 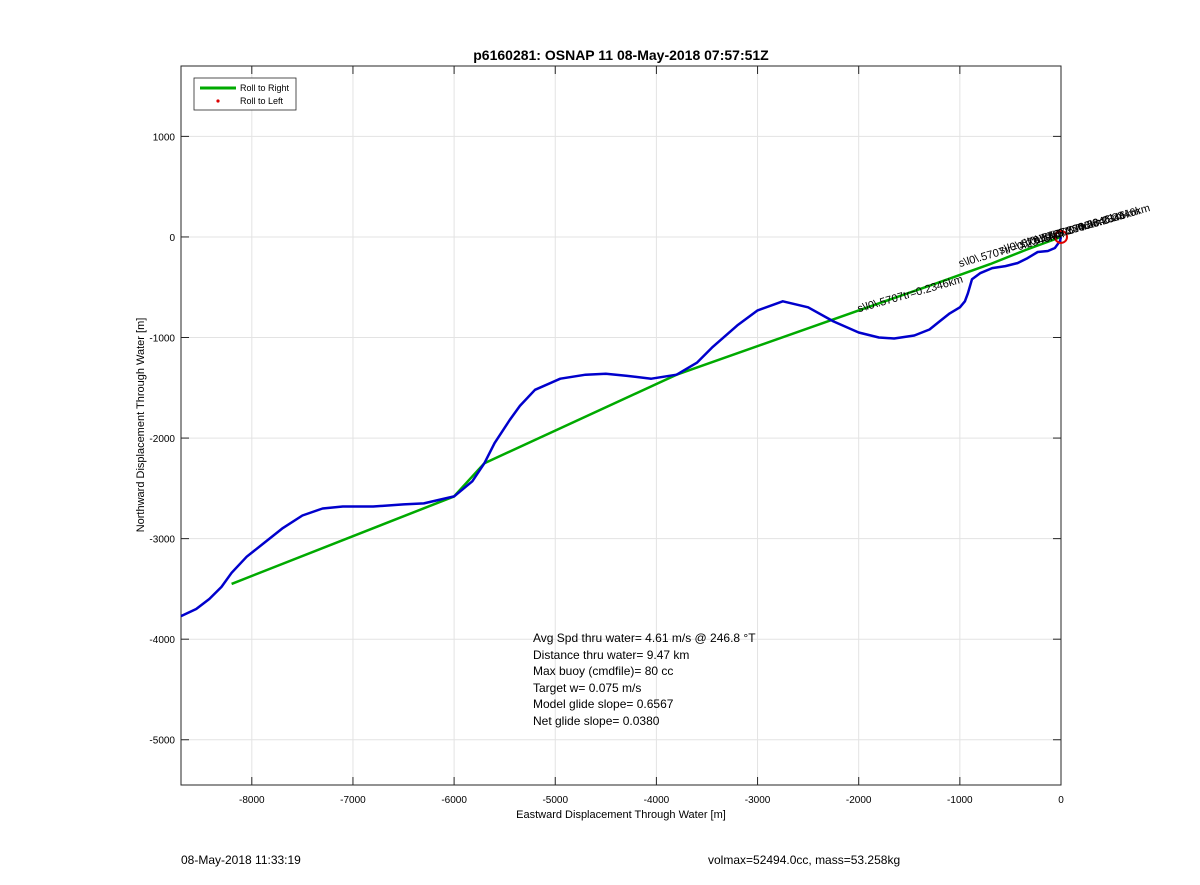 What do you see at coordinates (353, 800) in the screenshot?
I see `x-tick-label: -7000` at bounding box center [353, 800].